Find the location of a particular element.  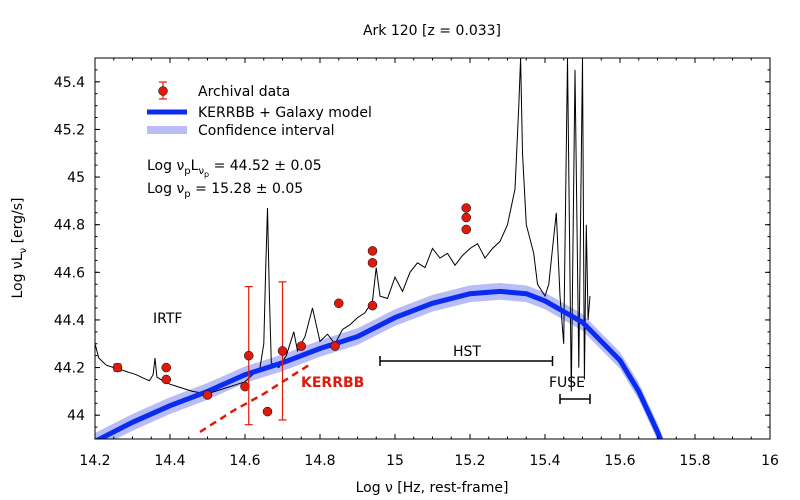

x-tick-label: 15 is located at coordinates (395, 461).